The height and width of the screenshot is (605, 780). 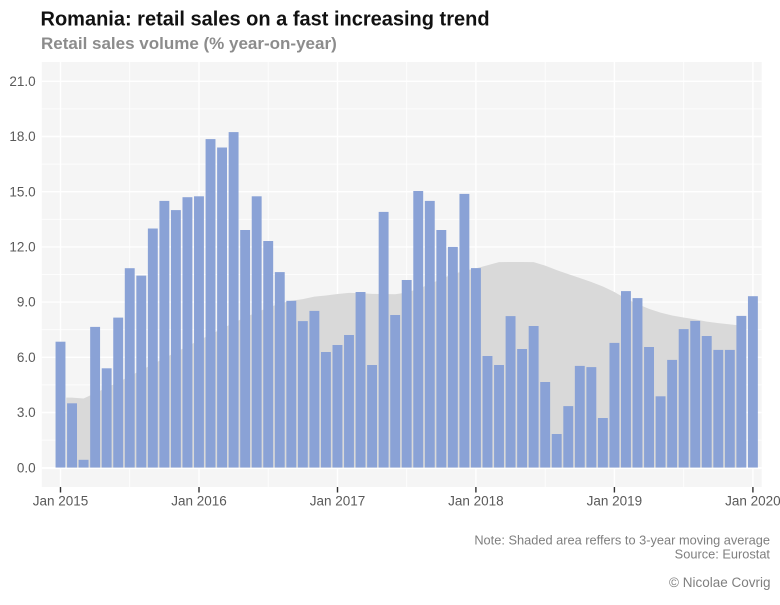 I want to click on svg-text:Retail sales volume (% year-on: Retail sales volume (% year-on-year), so click(x=189, y=43).